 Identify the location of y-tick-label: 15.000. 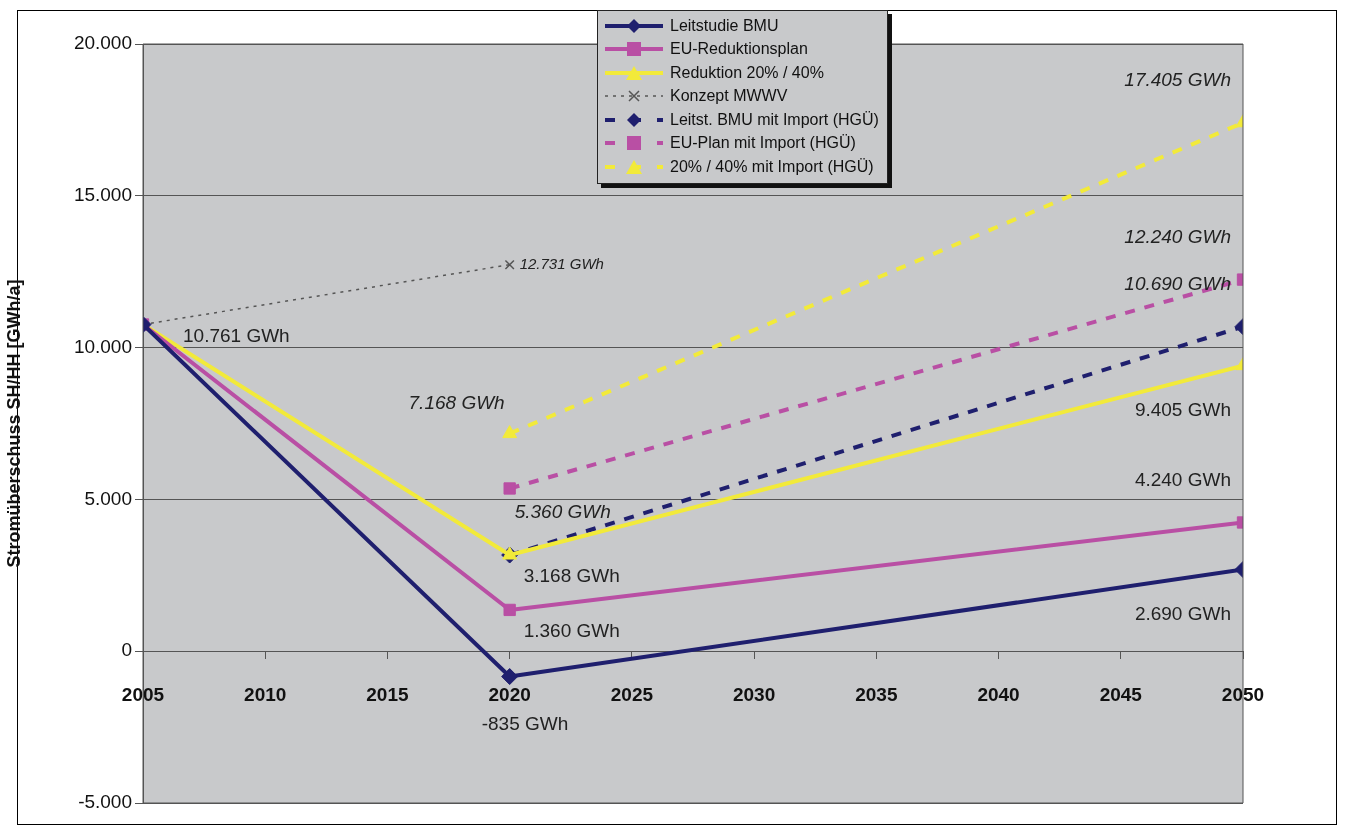
(102, 195).